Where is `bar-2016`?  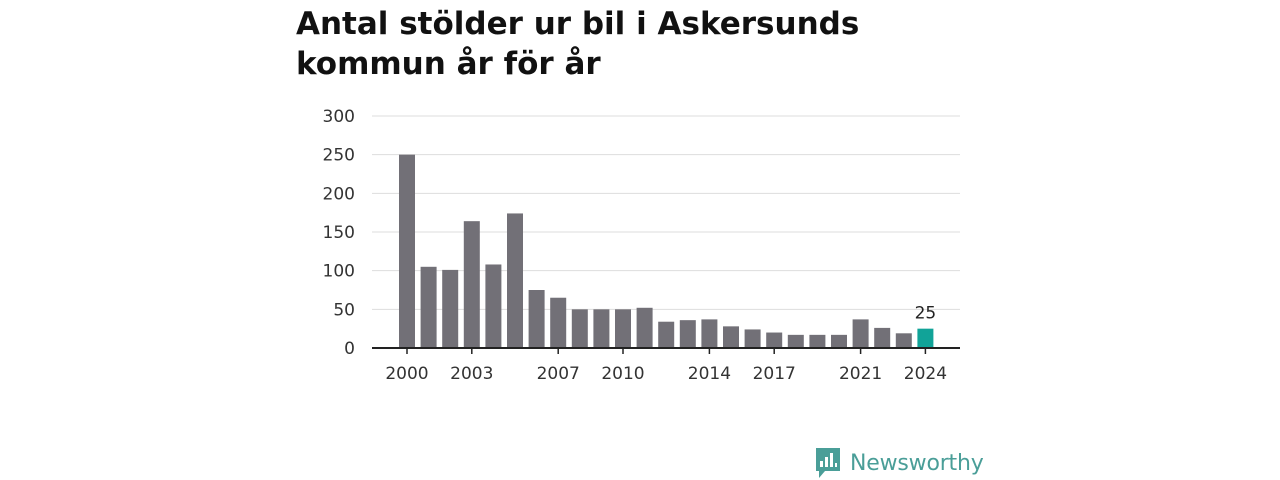 bar-2016 is located at coordinates (752, 338).